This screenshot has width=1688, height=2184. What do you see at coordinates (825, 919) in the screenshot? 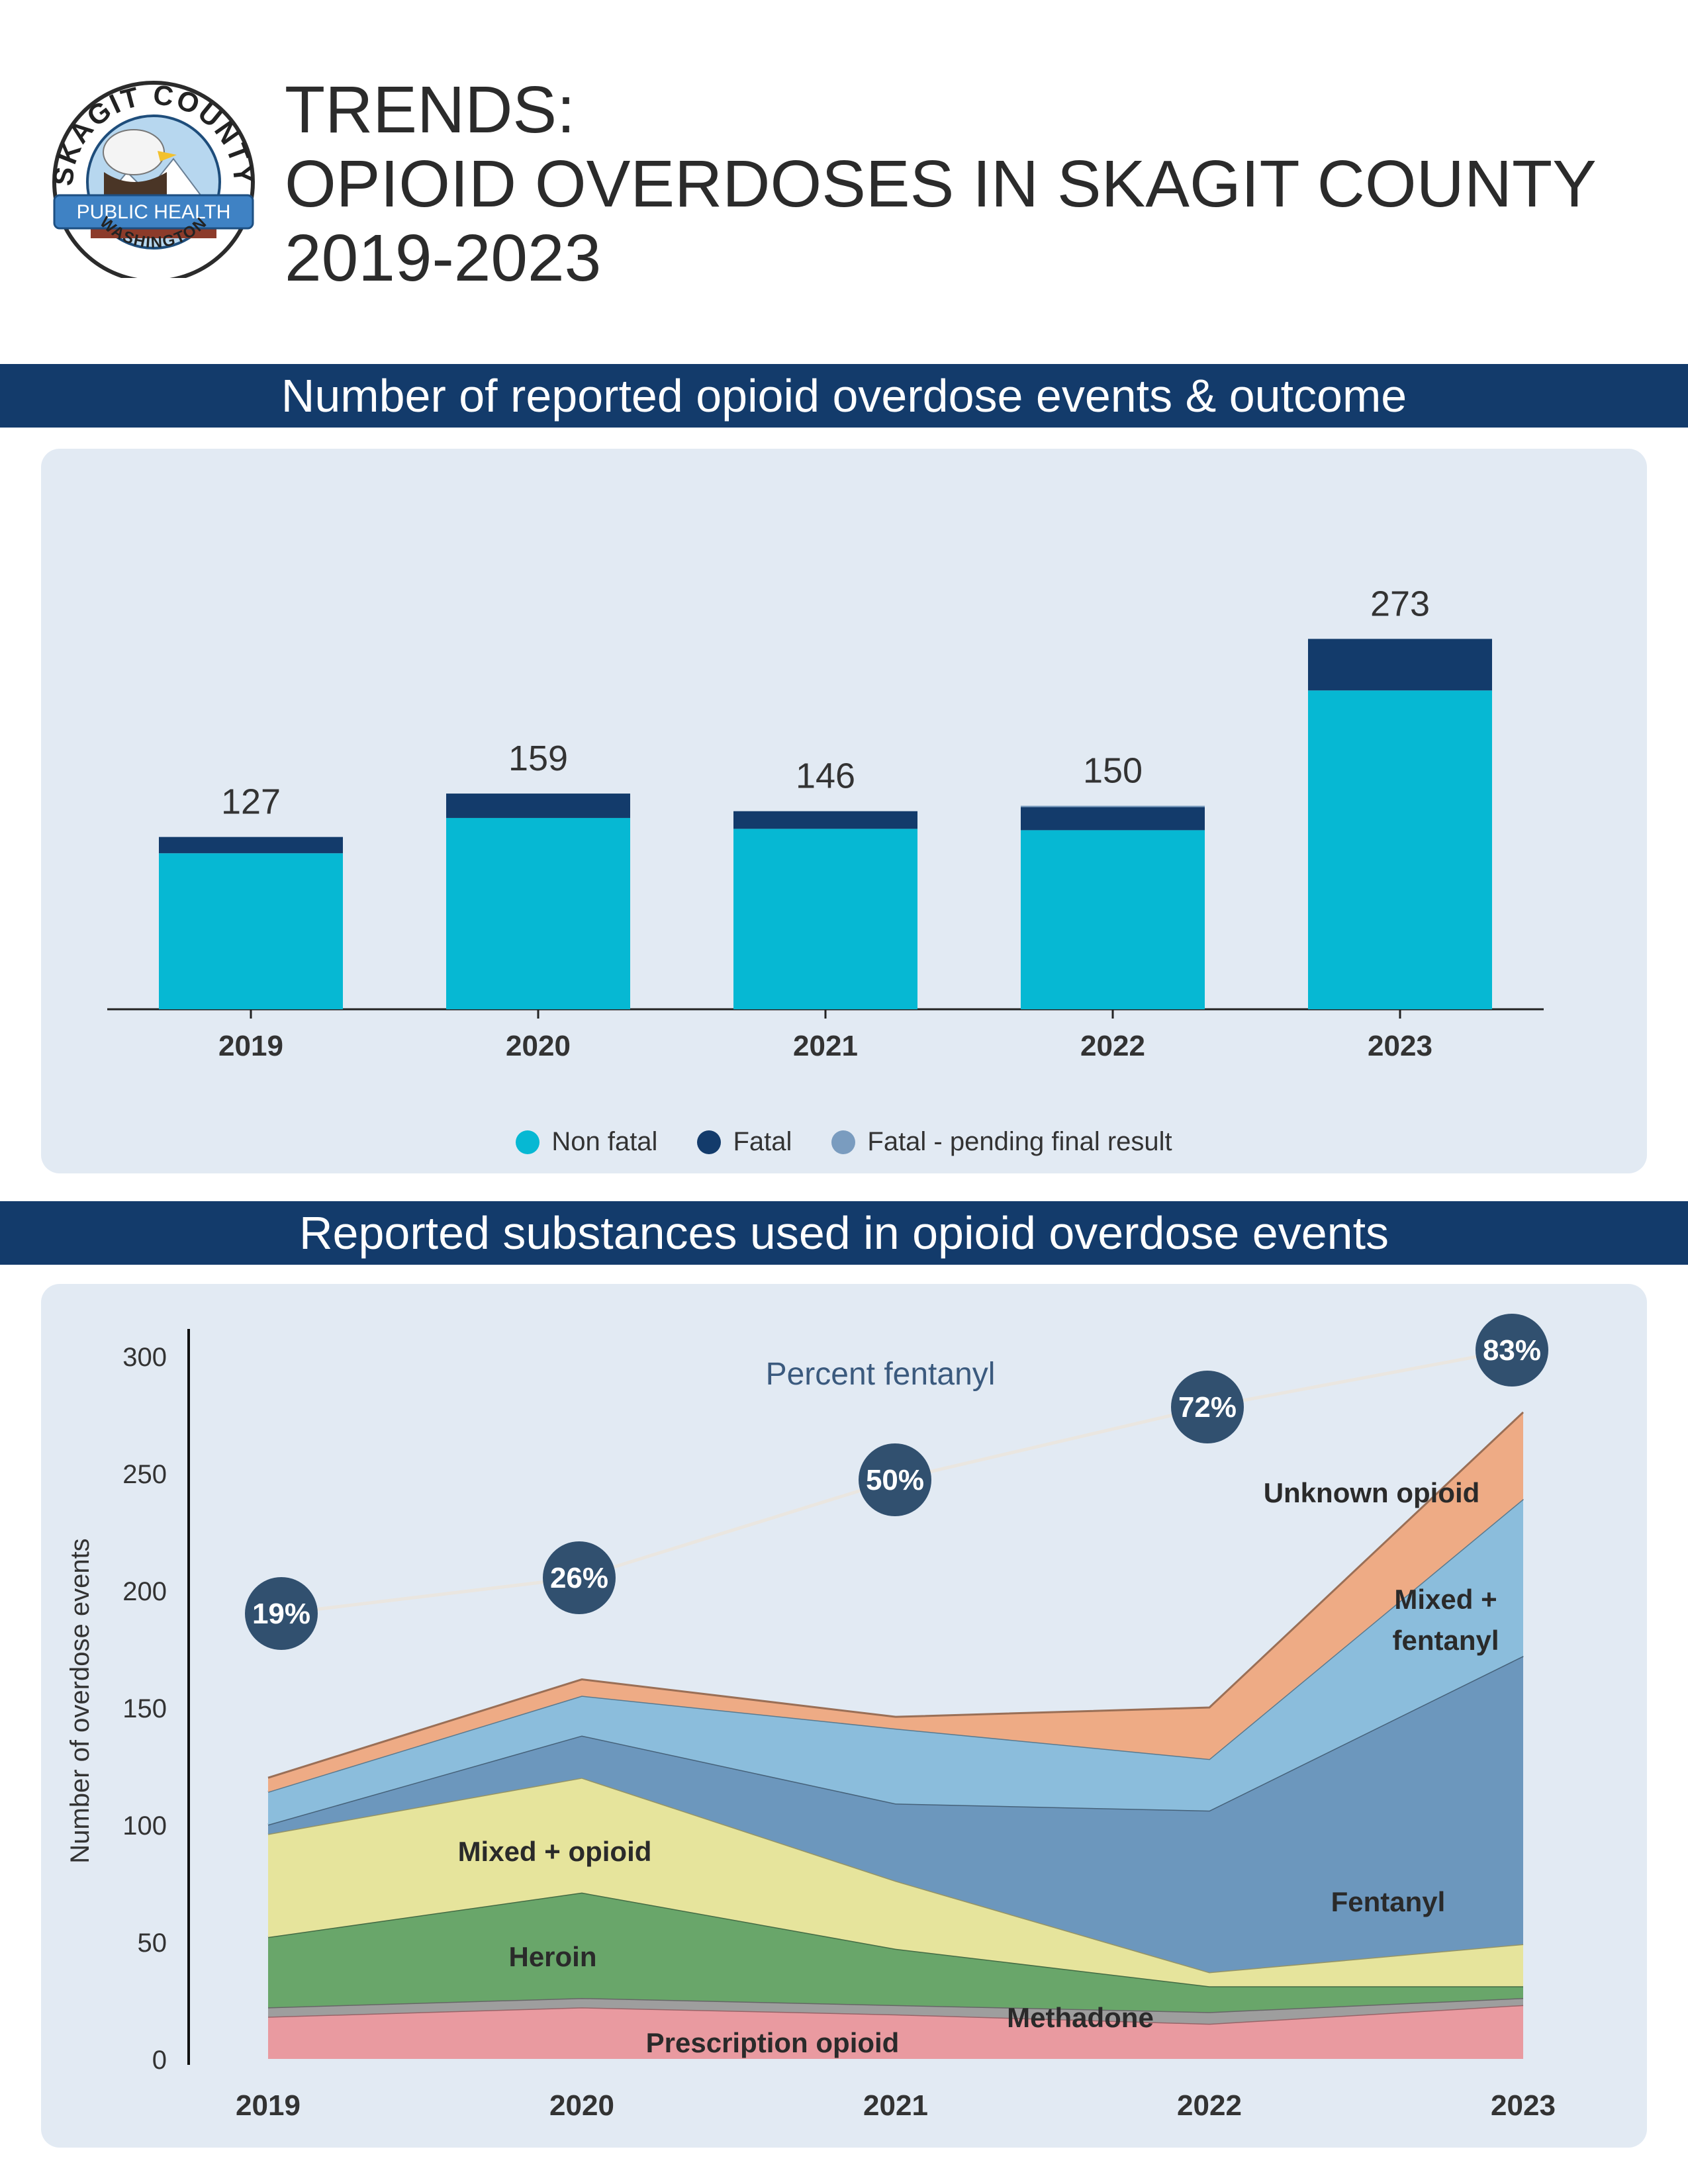
I see `bar-non-fatal-2021` at bounding box center [825, 919].